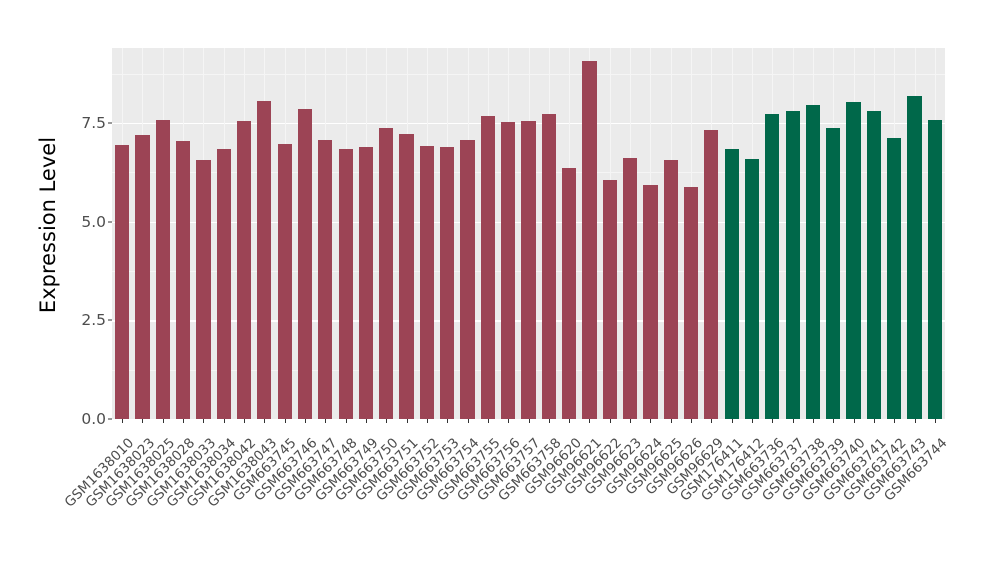 The width and height of the screenshot is (1000, 580). Describe the element at coordinates (93, 419) in the screenshot. I see `y-tick-label: 0.0` at that location.